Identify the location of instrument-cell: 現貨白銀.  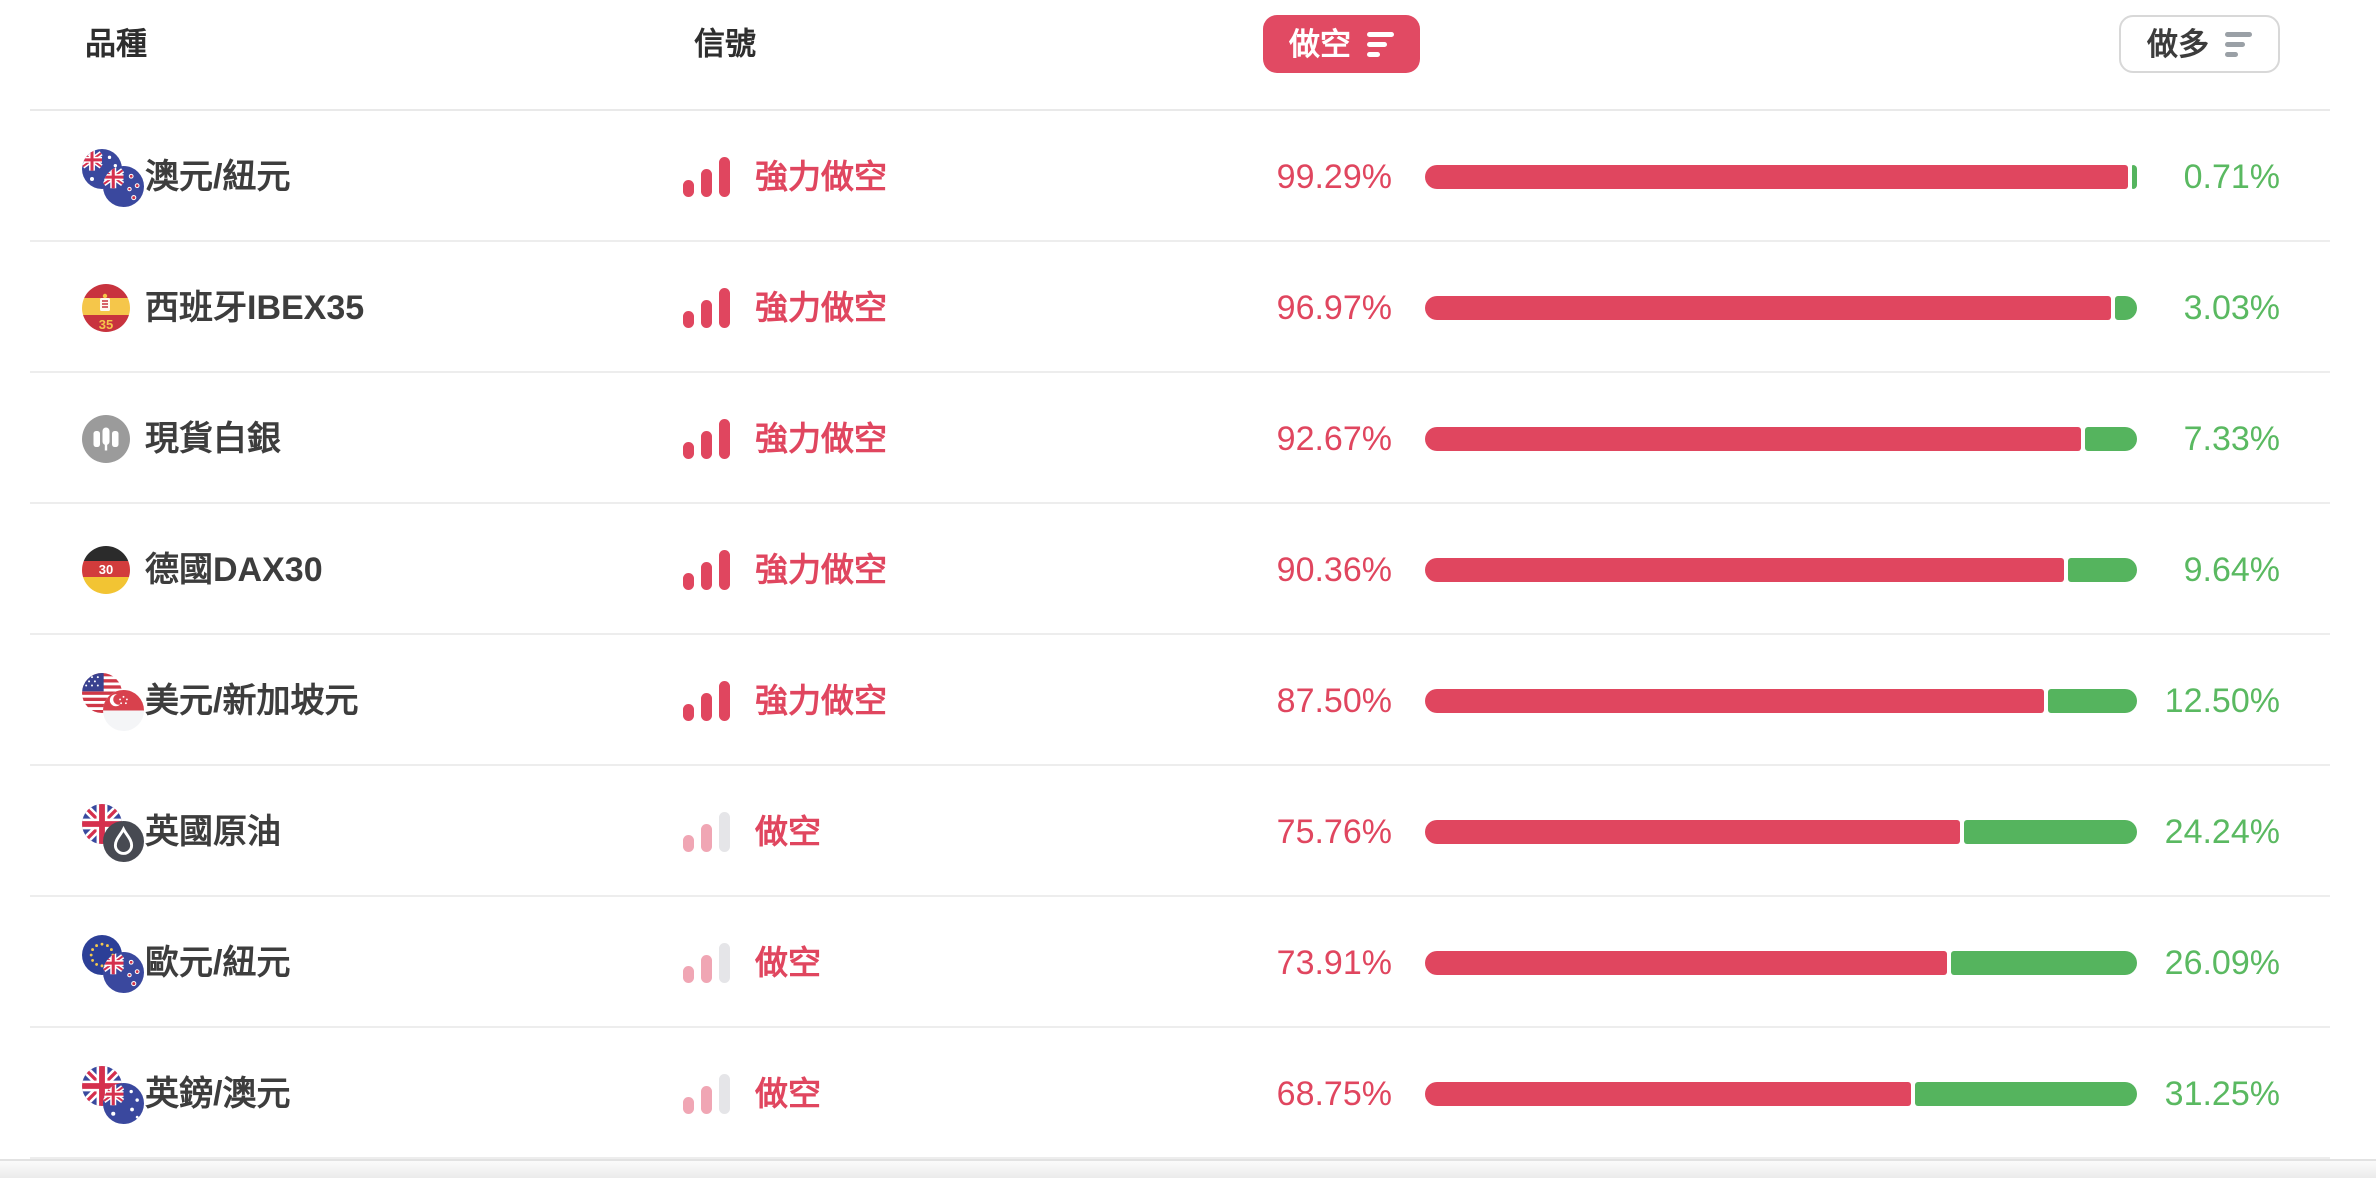
(181, 439).